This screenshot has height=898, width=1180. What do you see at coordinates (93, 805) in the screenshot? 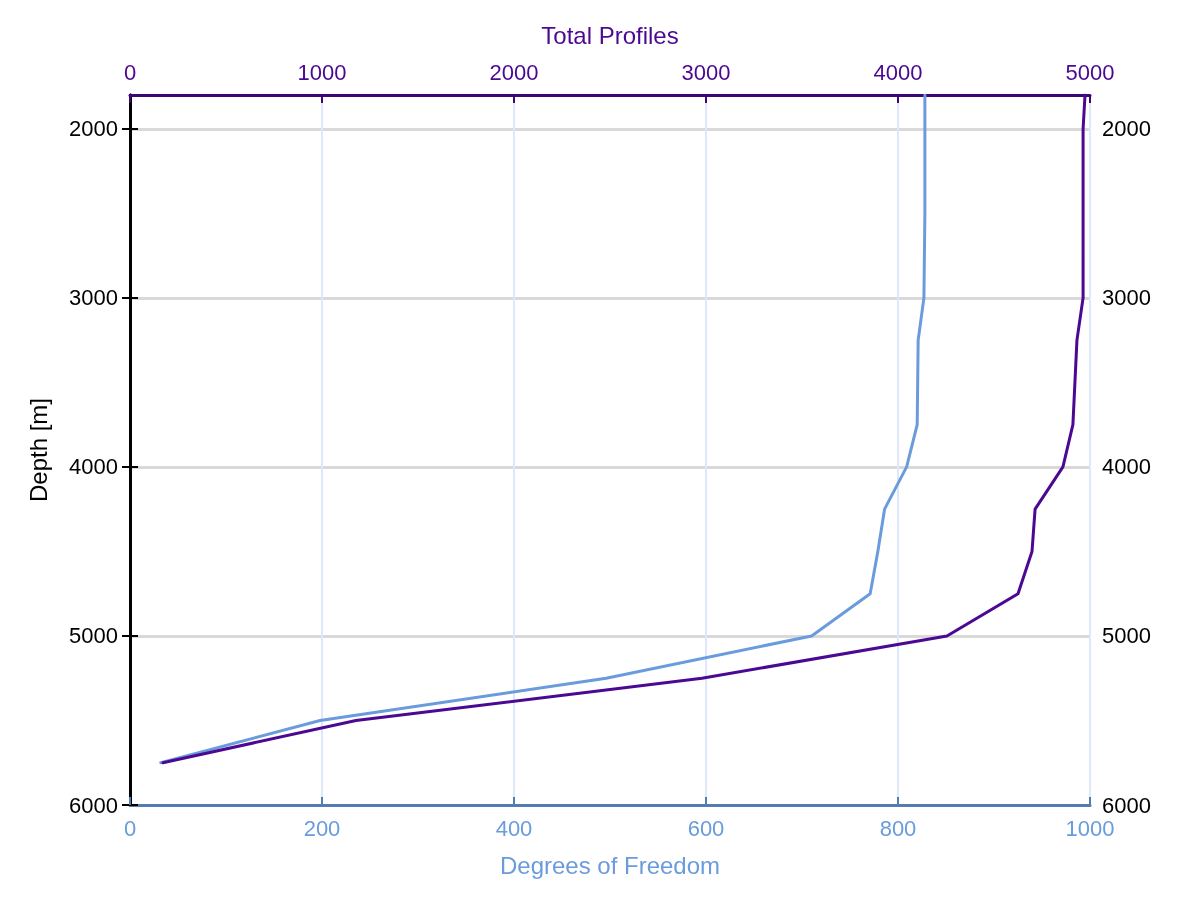
I see `y-tick-label: 6000` at bounding box center [93, 805].